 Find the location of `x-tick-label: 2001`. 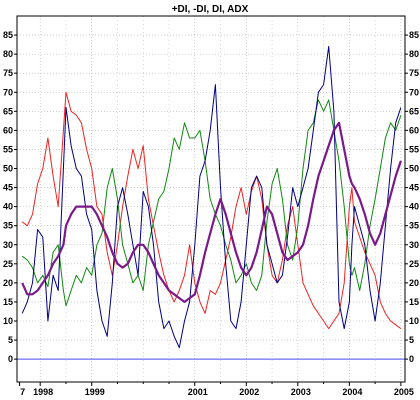

x-tick-label: 2001 is located at coordinates (198, 392).